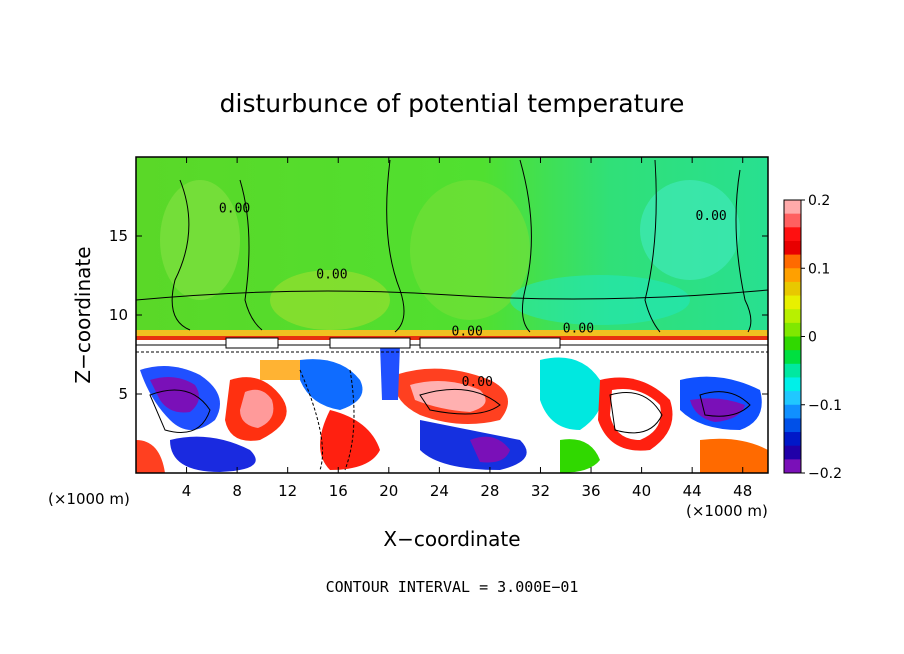 The image size is (904, 654). I want to click on contour-interval-annotation: CONTOUR INTERVAL = 3.000E−01, so click(452, 587).